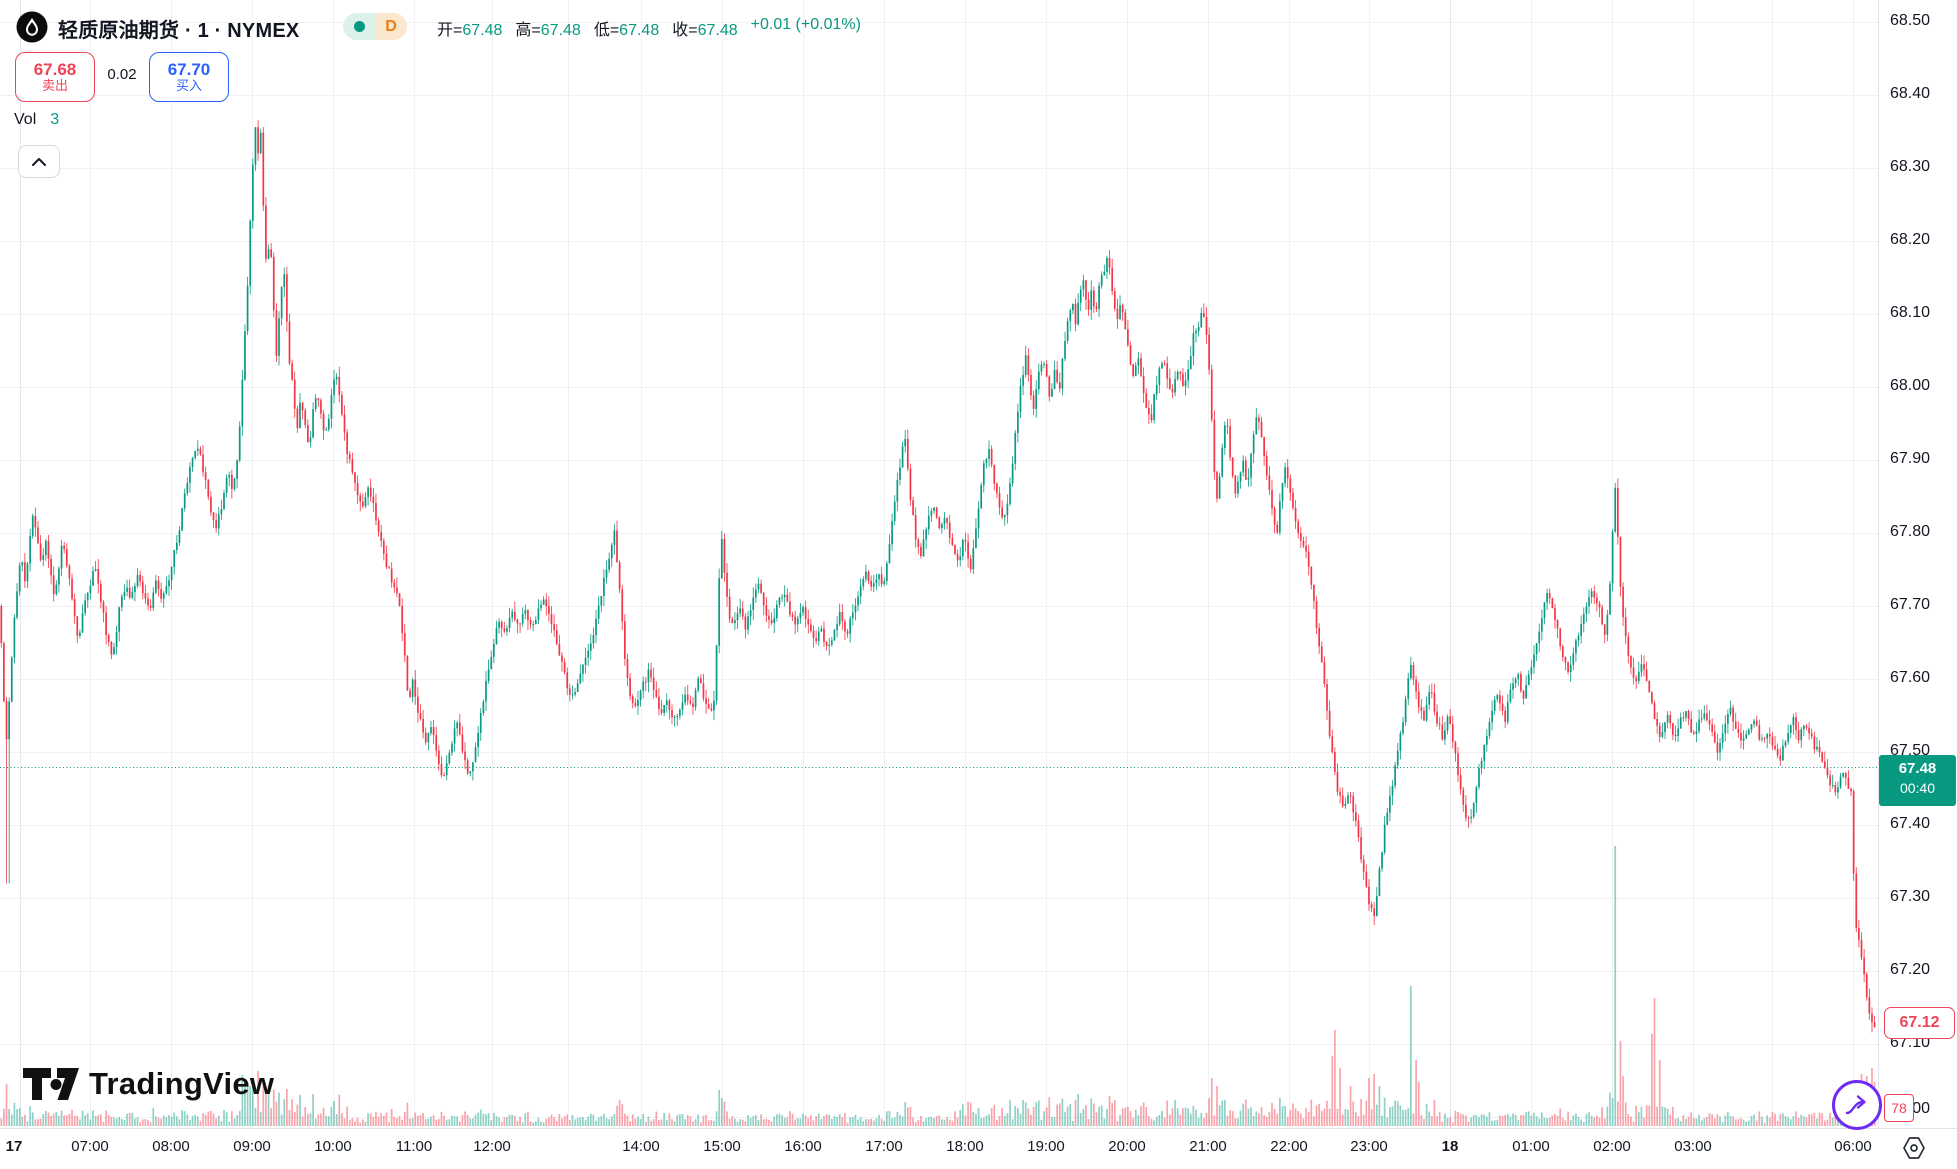  What do you see at coordinates (189, 69) in the screenshot?
I see `buy-price: 67.70` at bounding box center [189, 69].